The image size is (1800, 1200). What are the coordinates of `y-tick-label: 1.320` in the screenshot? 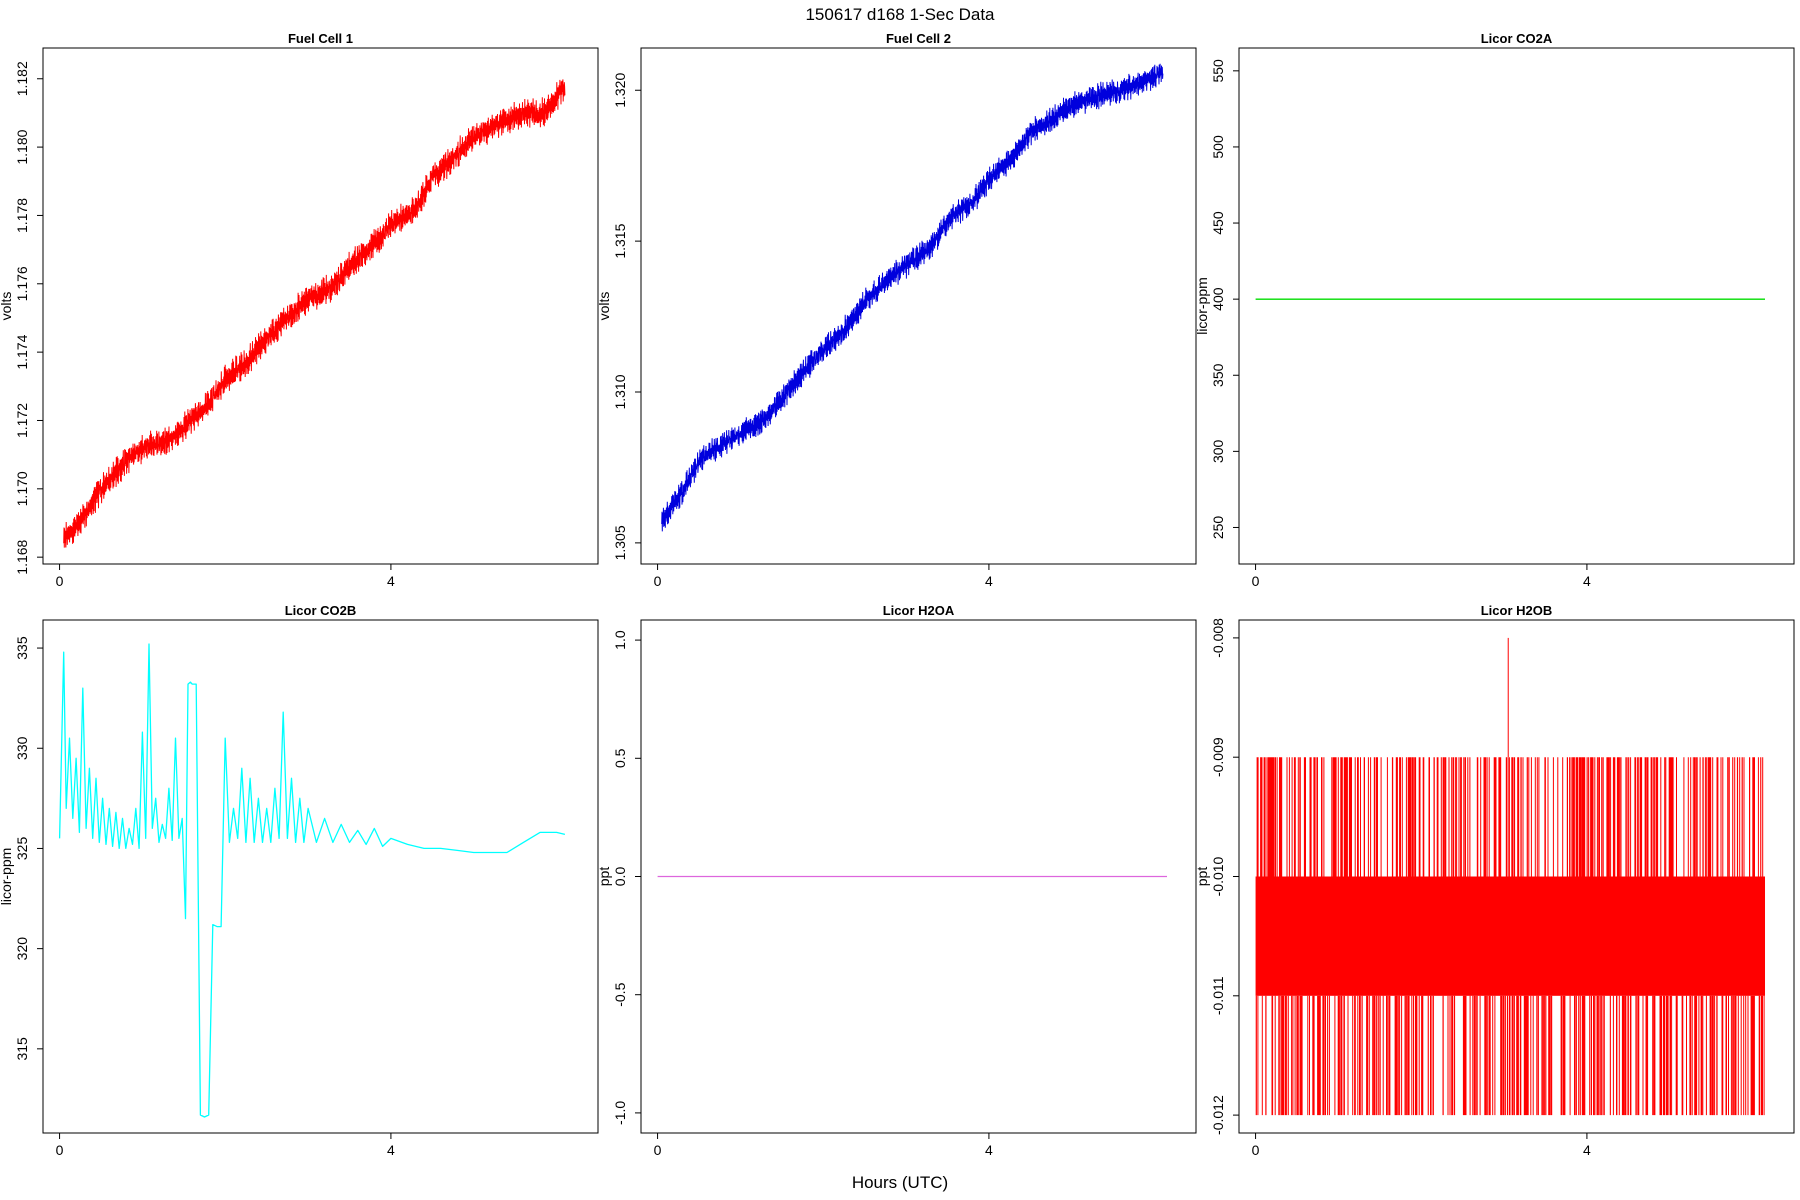 It's located at (620, 90).